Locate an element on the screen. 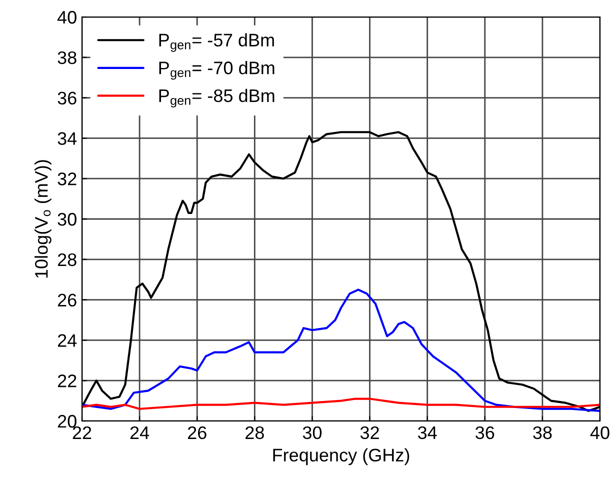 This screenshot has height=482, width=615. x-tick-label: 26 is located at coordinates (197, 433).